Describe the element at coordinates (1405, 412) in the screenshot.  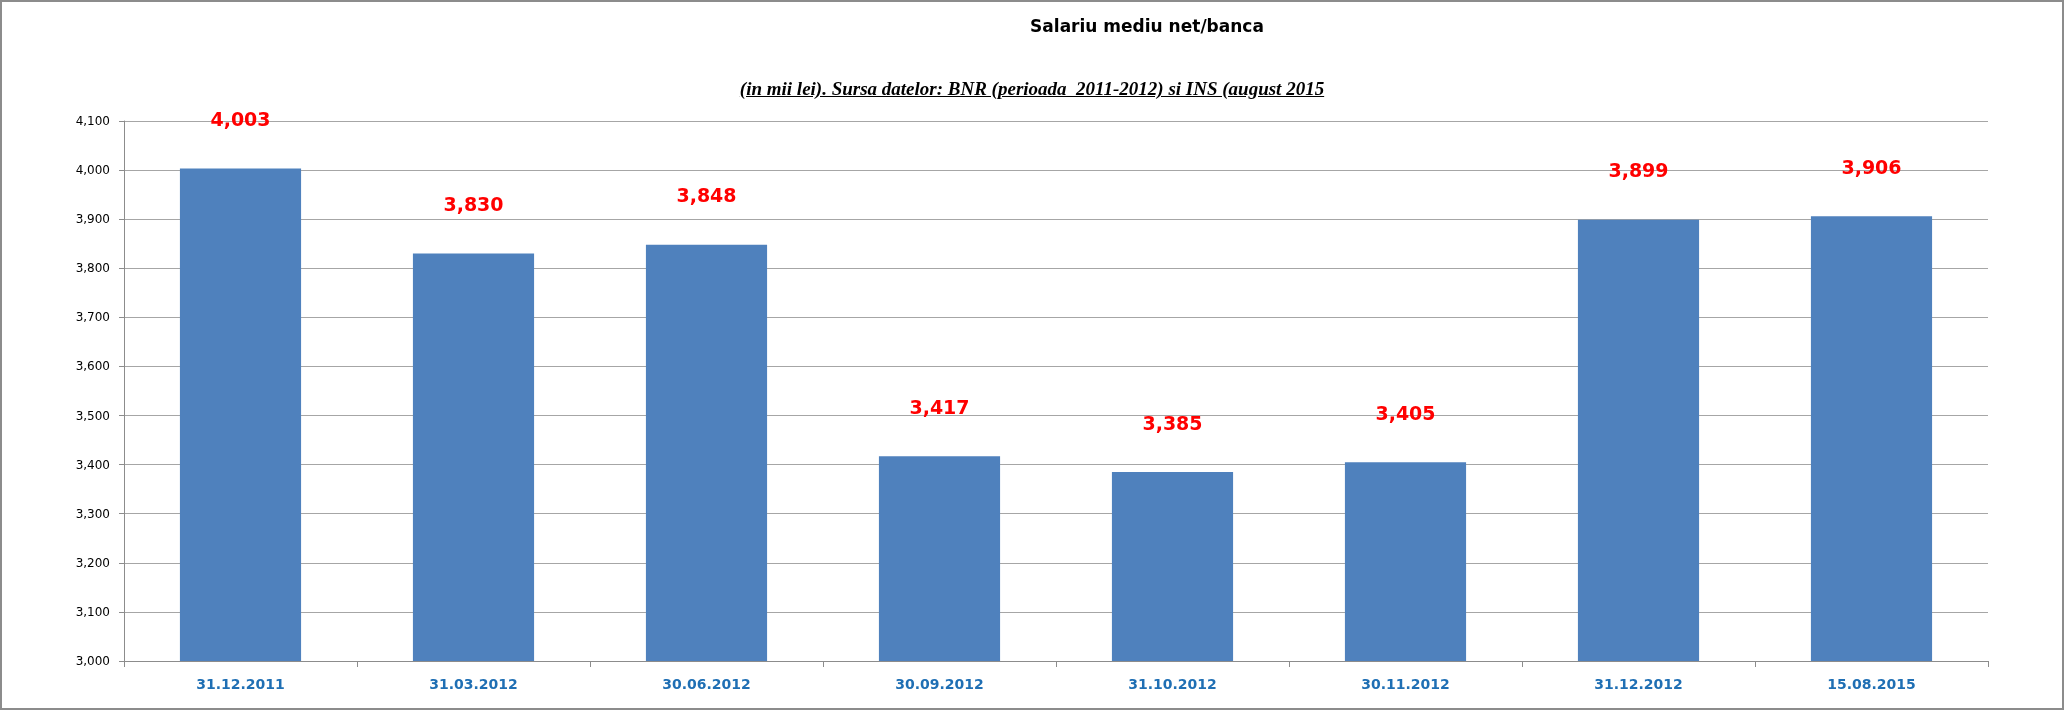
I see `data-label: 3,405` at that location.